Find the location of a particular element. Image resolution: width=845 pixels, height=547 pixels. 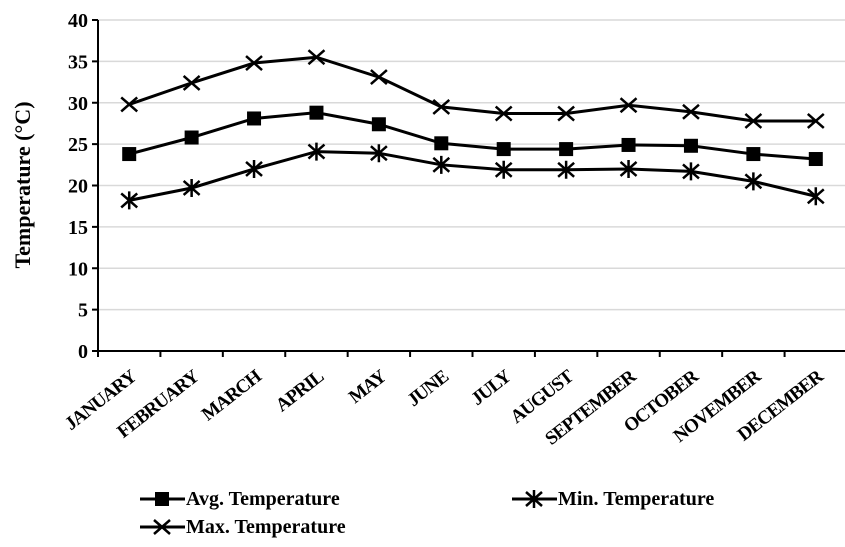

point-max-temperature-may is located at coordinates (379, 77).